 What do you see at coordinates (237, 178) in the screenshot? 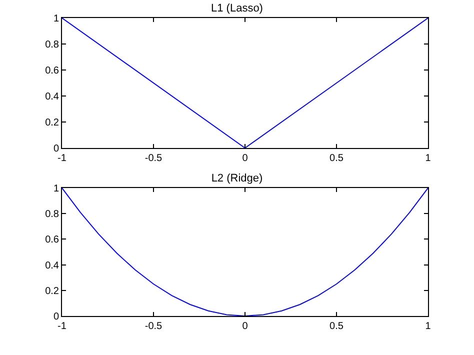
I see `chart-title: L2 (Ridge)` at bounding box center [237, 178].